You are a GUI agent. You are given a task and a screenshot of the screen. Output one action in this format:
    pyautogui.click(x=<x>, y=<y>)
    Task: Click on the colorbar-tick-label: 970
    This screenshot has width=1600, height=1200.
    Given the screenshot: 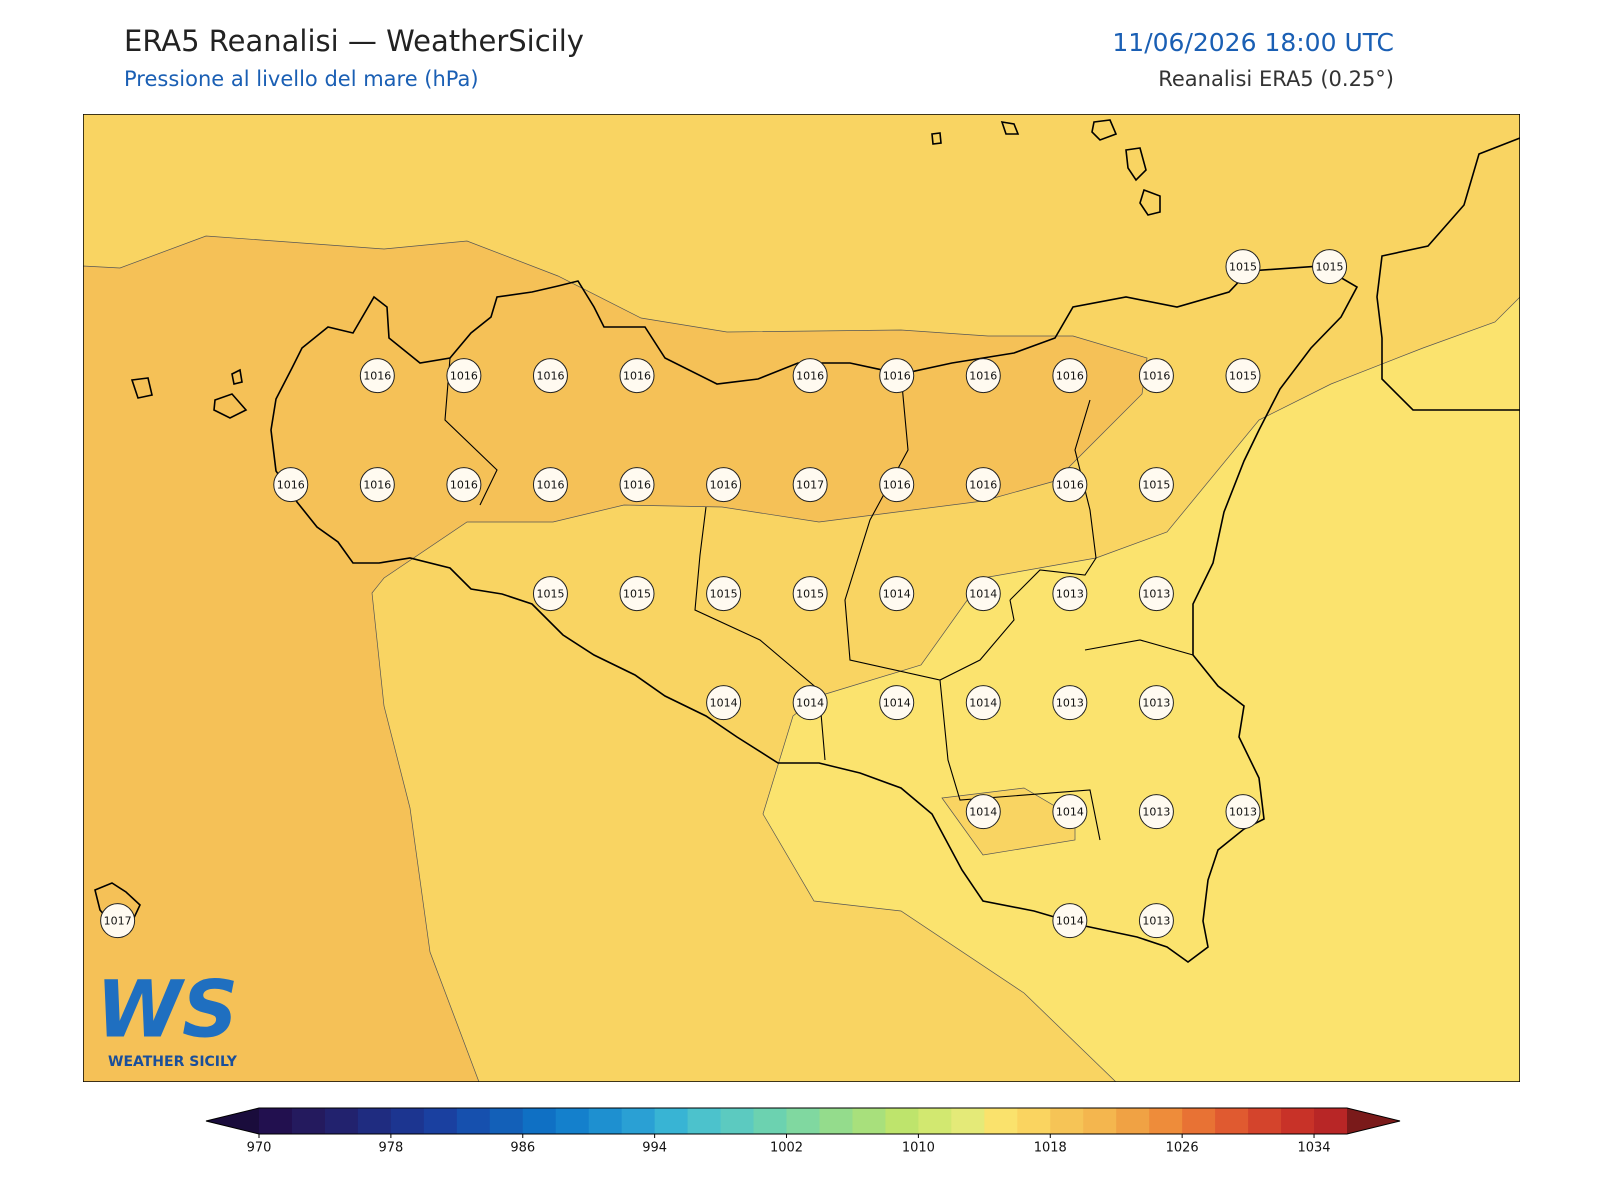 What is the action you would take?
    pyautogui.click(x=259, y=1148)
    